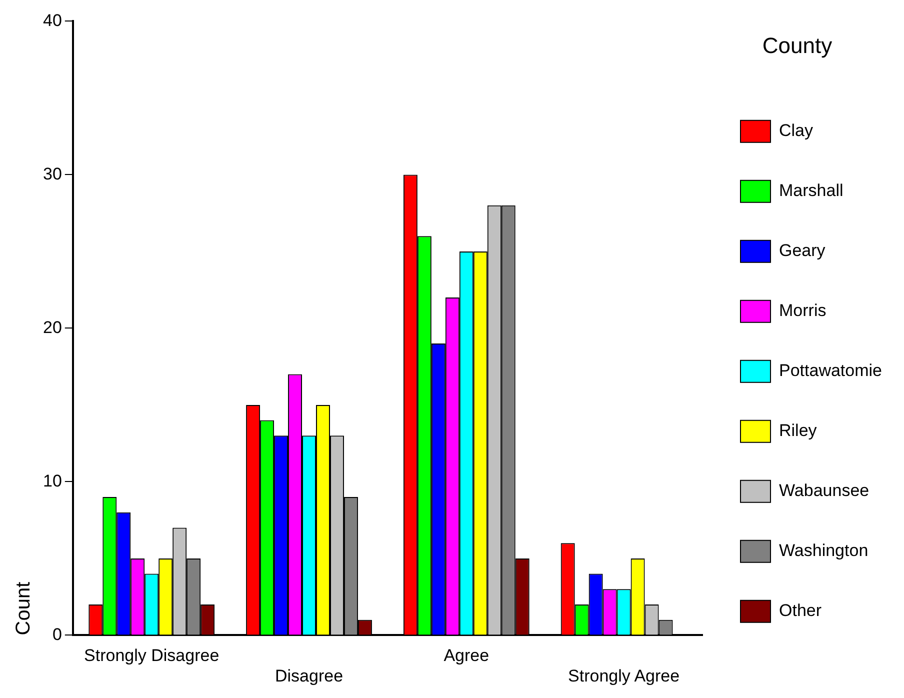 The image size is (904, 698). I want to click on x-tick-label: Strongly Agree, so click(624, 676).